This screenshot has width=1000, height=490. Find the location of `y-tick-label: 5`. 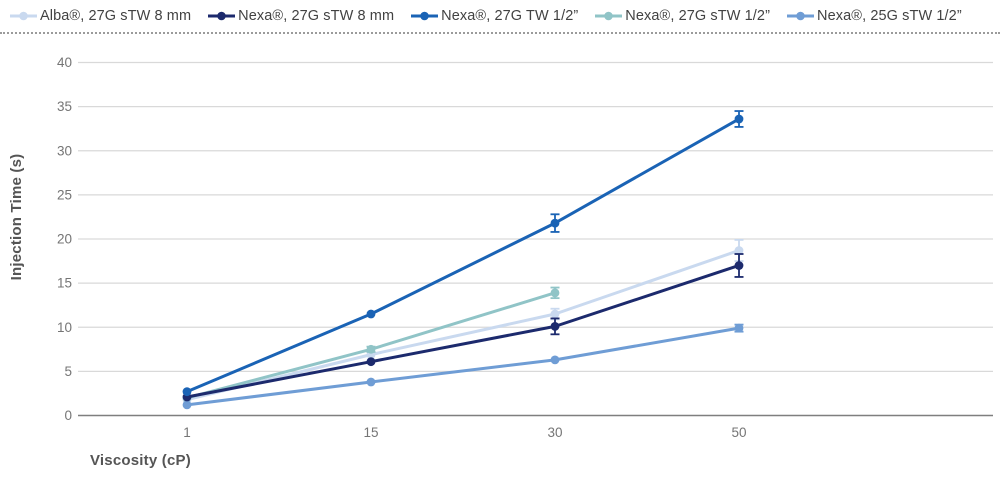

y-tick-label: 5 is located at coordinates (68, 371).